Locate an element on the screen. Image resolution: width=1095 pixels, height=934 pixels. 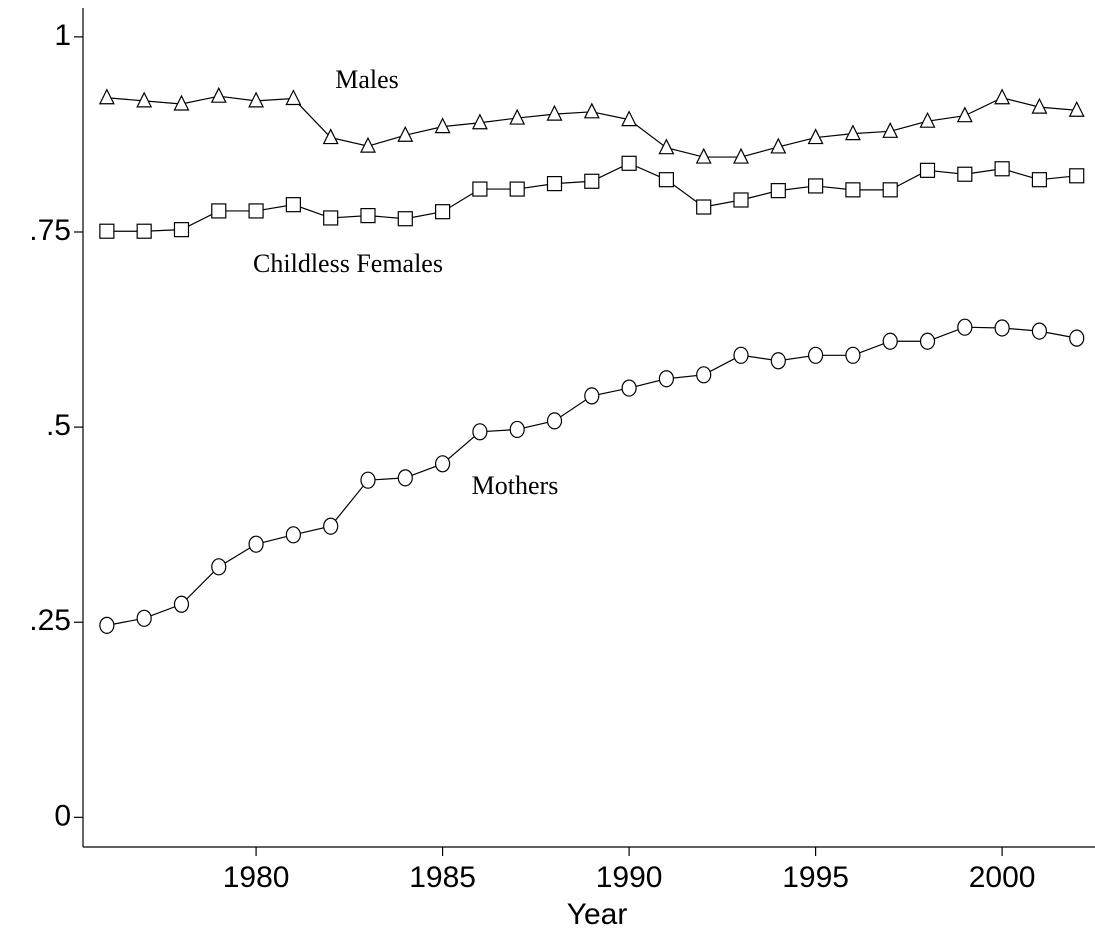
y-tick-label: .25 is located at coordinates (50, 620).